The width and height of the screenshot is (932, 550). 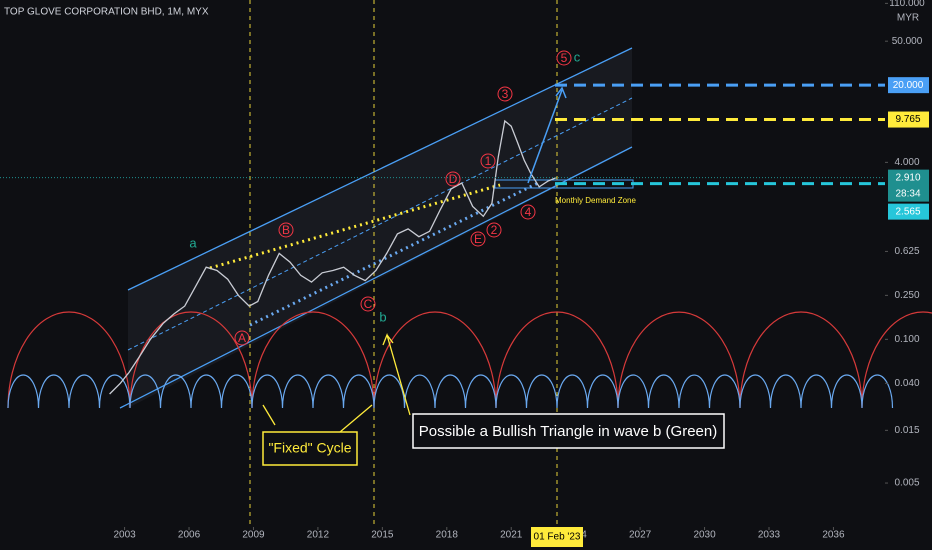 I want to click on wave-label: b, so click(x=382, y=316).